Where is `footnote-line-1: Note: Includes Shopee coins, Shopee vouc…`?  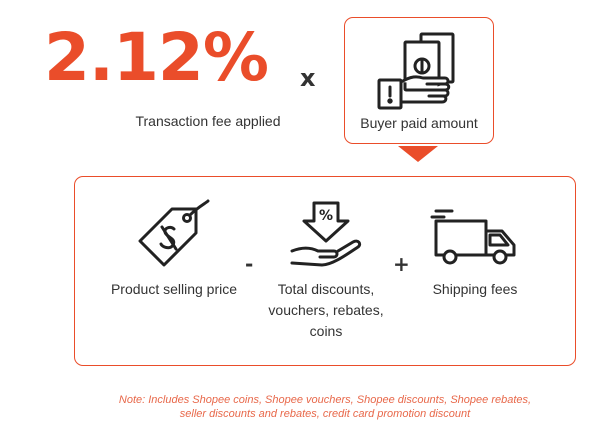 footnote-line-1: Note: Includes Shopee coins, Shopee vouc… is located at coordinates (325, 400).